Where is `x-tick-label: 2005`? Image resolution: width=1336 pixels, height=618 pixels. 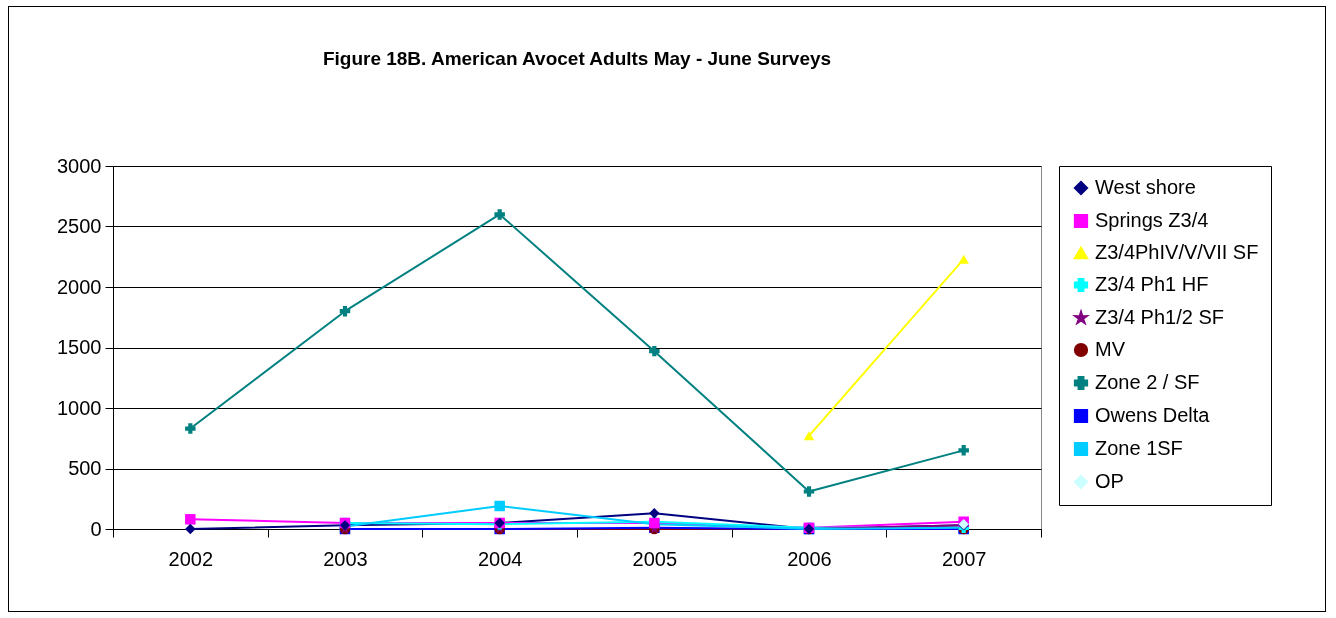 x-tick-label: 2005 is located at coordinates (655, 558).